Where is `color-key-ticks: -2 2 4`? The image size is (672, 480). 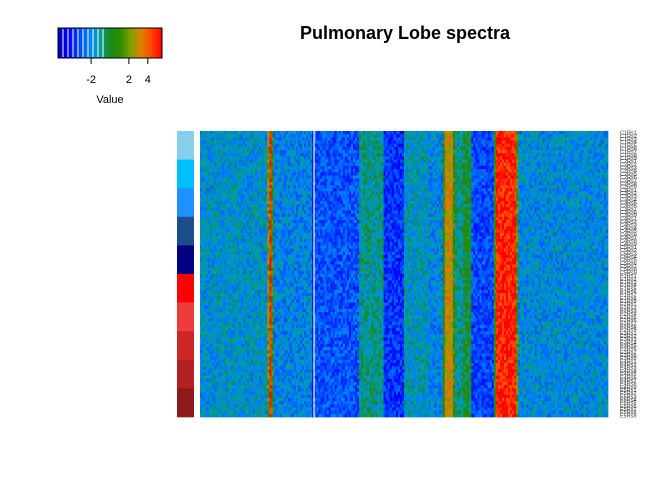 color-key-ticks: -2 2 4 is located at coordinates (118, 72).